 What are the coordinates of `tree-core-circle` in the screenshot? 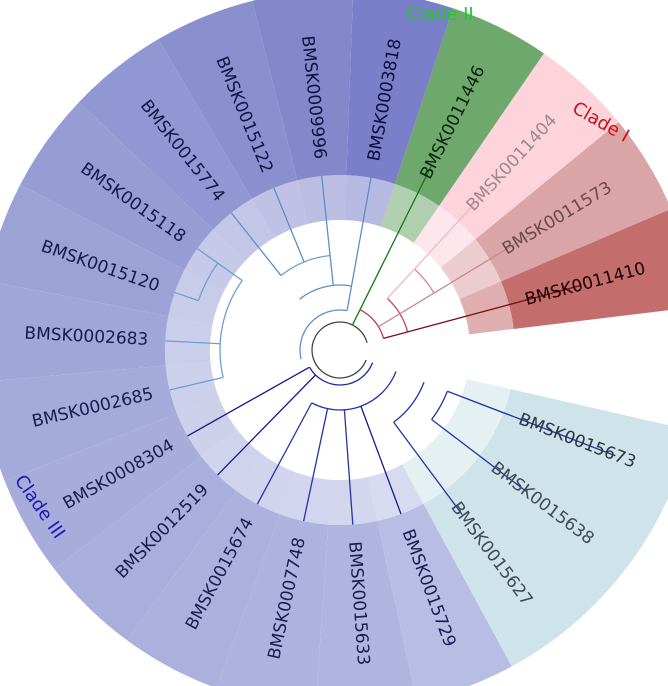 It's located at (340, 350).